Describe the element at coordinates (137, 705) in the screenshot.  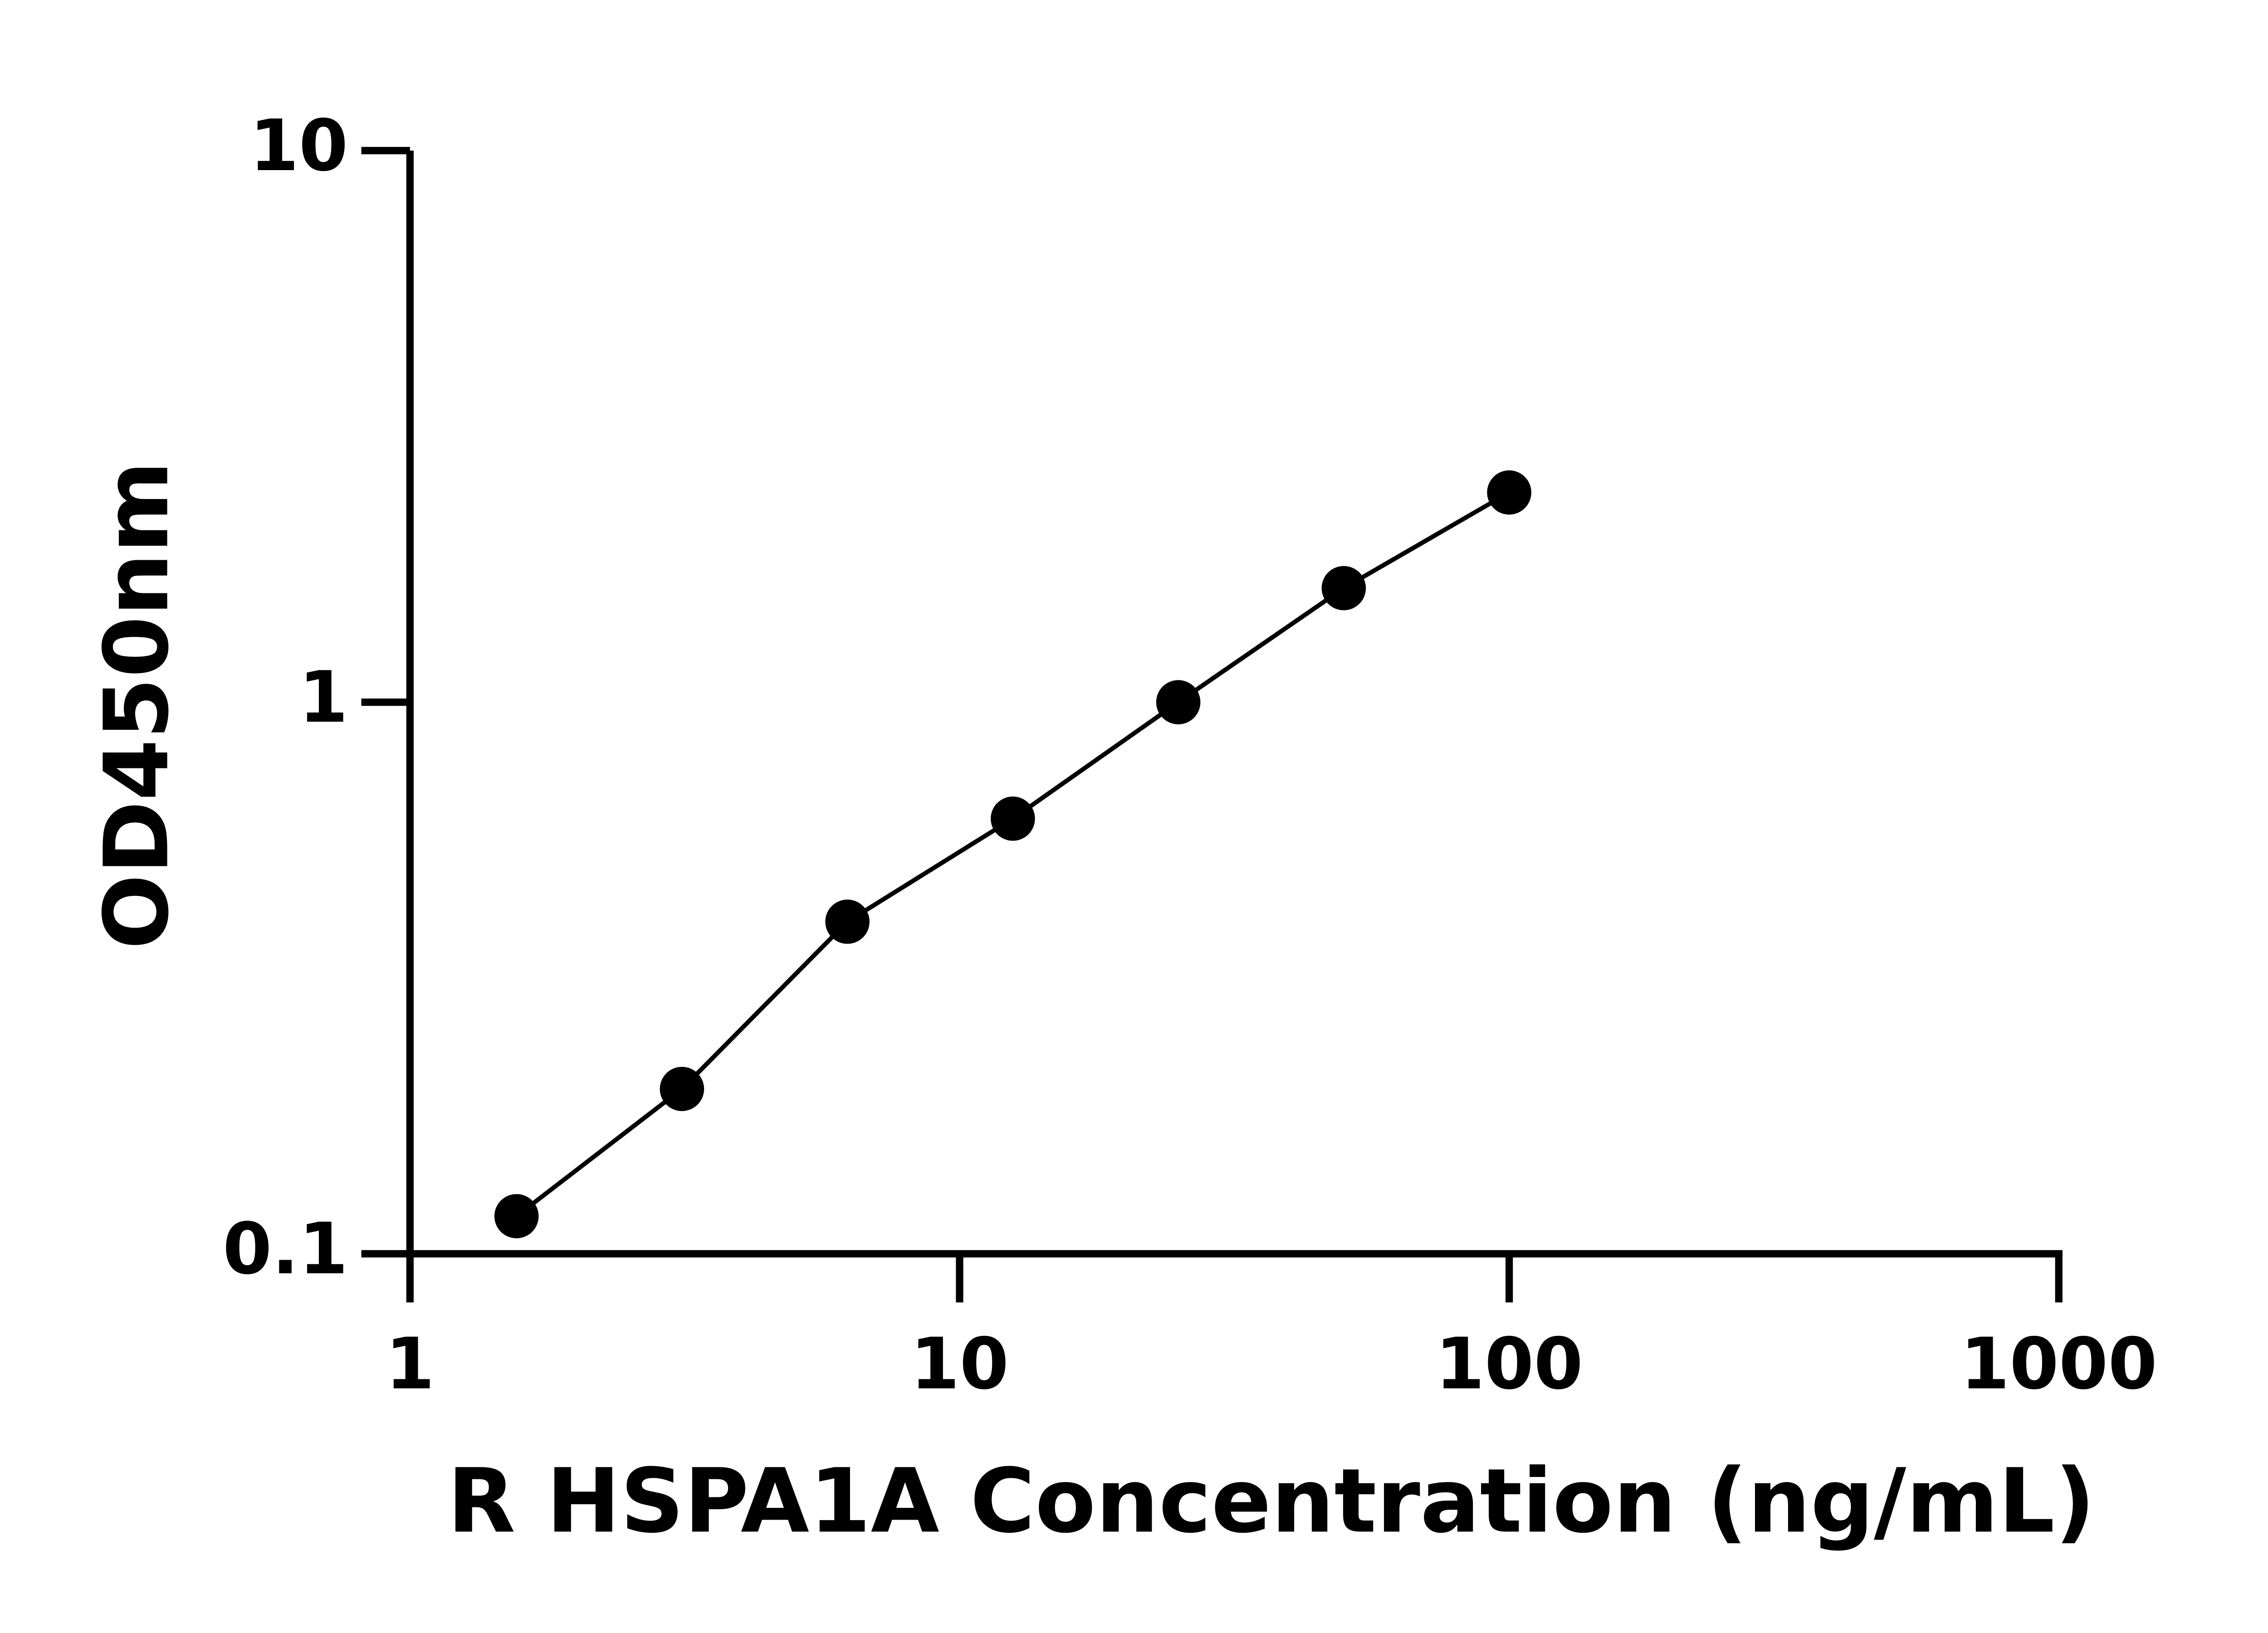
I see `y-axis-title: OD450nm` at that location.